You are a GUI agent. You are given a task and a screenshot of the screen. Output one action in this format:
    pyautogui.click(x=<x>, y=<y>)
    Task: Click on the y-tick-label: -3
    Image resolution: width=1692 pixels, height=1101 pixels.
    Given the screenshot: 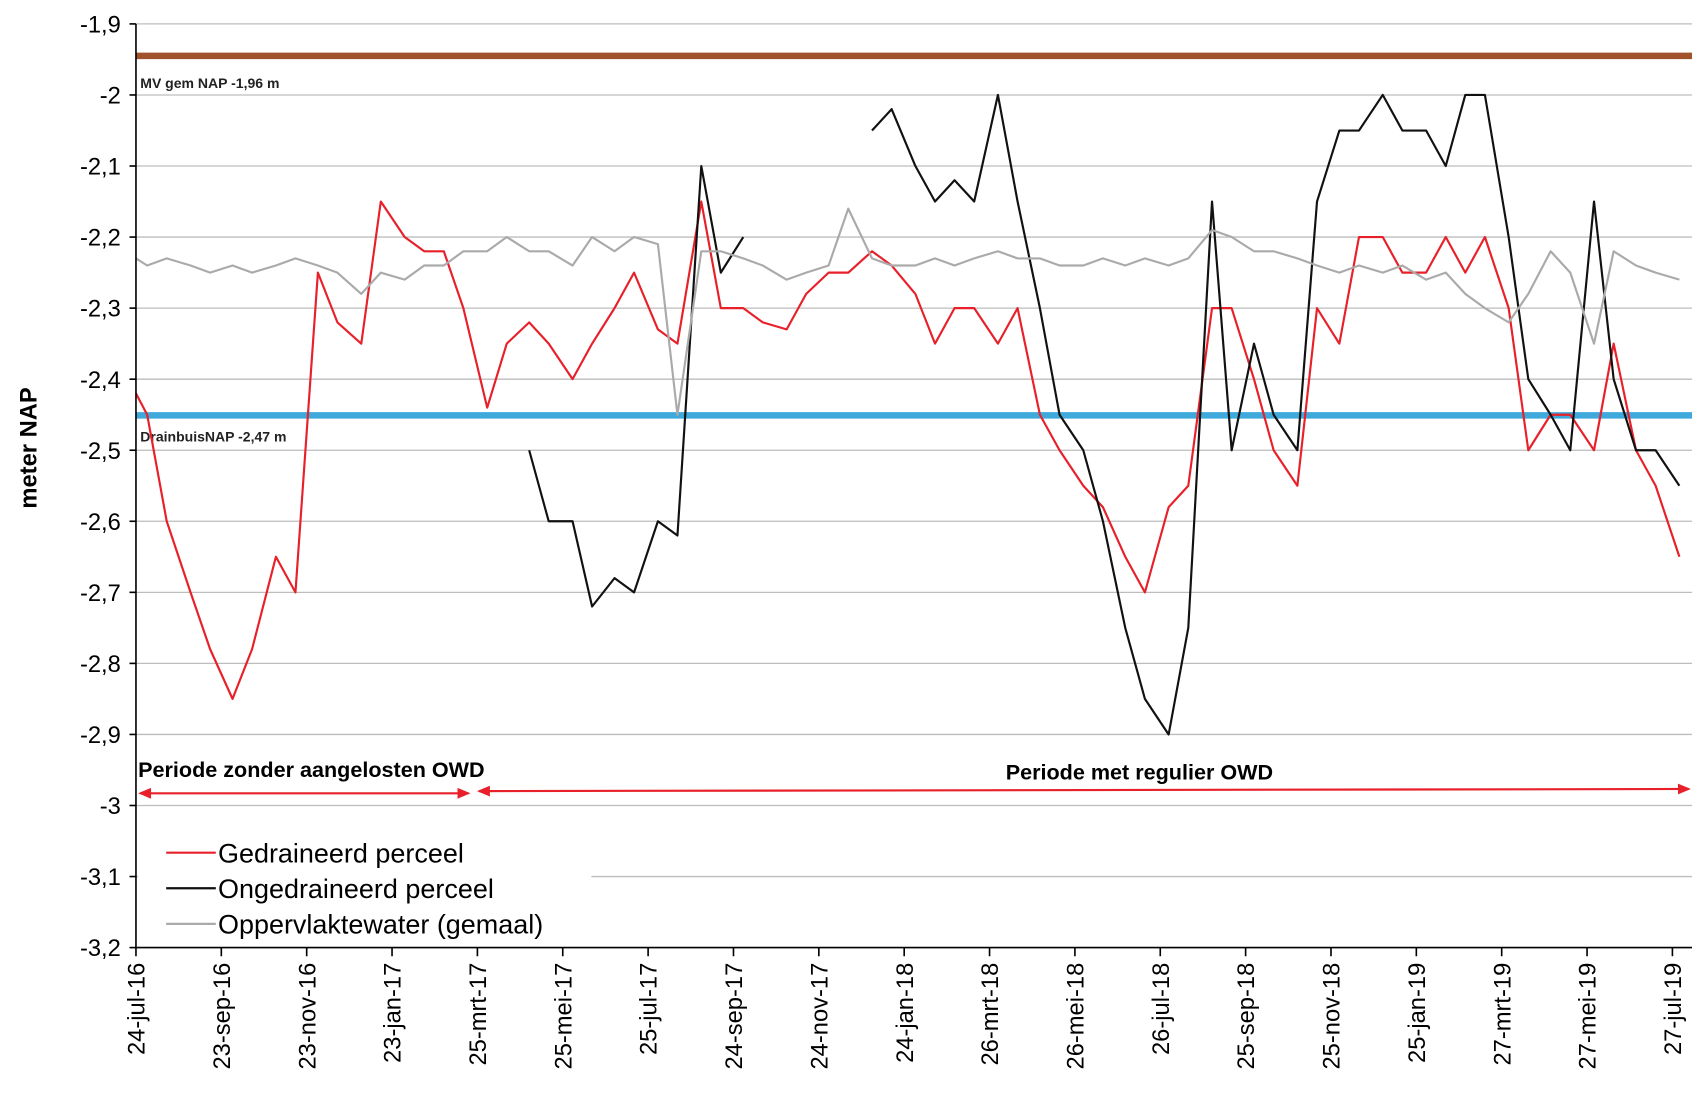 What is the action you would take?
    pyautogui.click(x=110, y=807)
    